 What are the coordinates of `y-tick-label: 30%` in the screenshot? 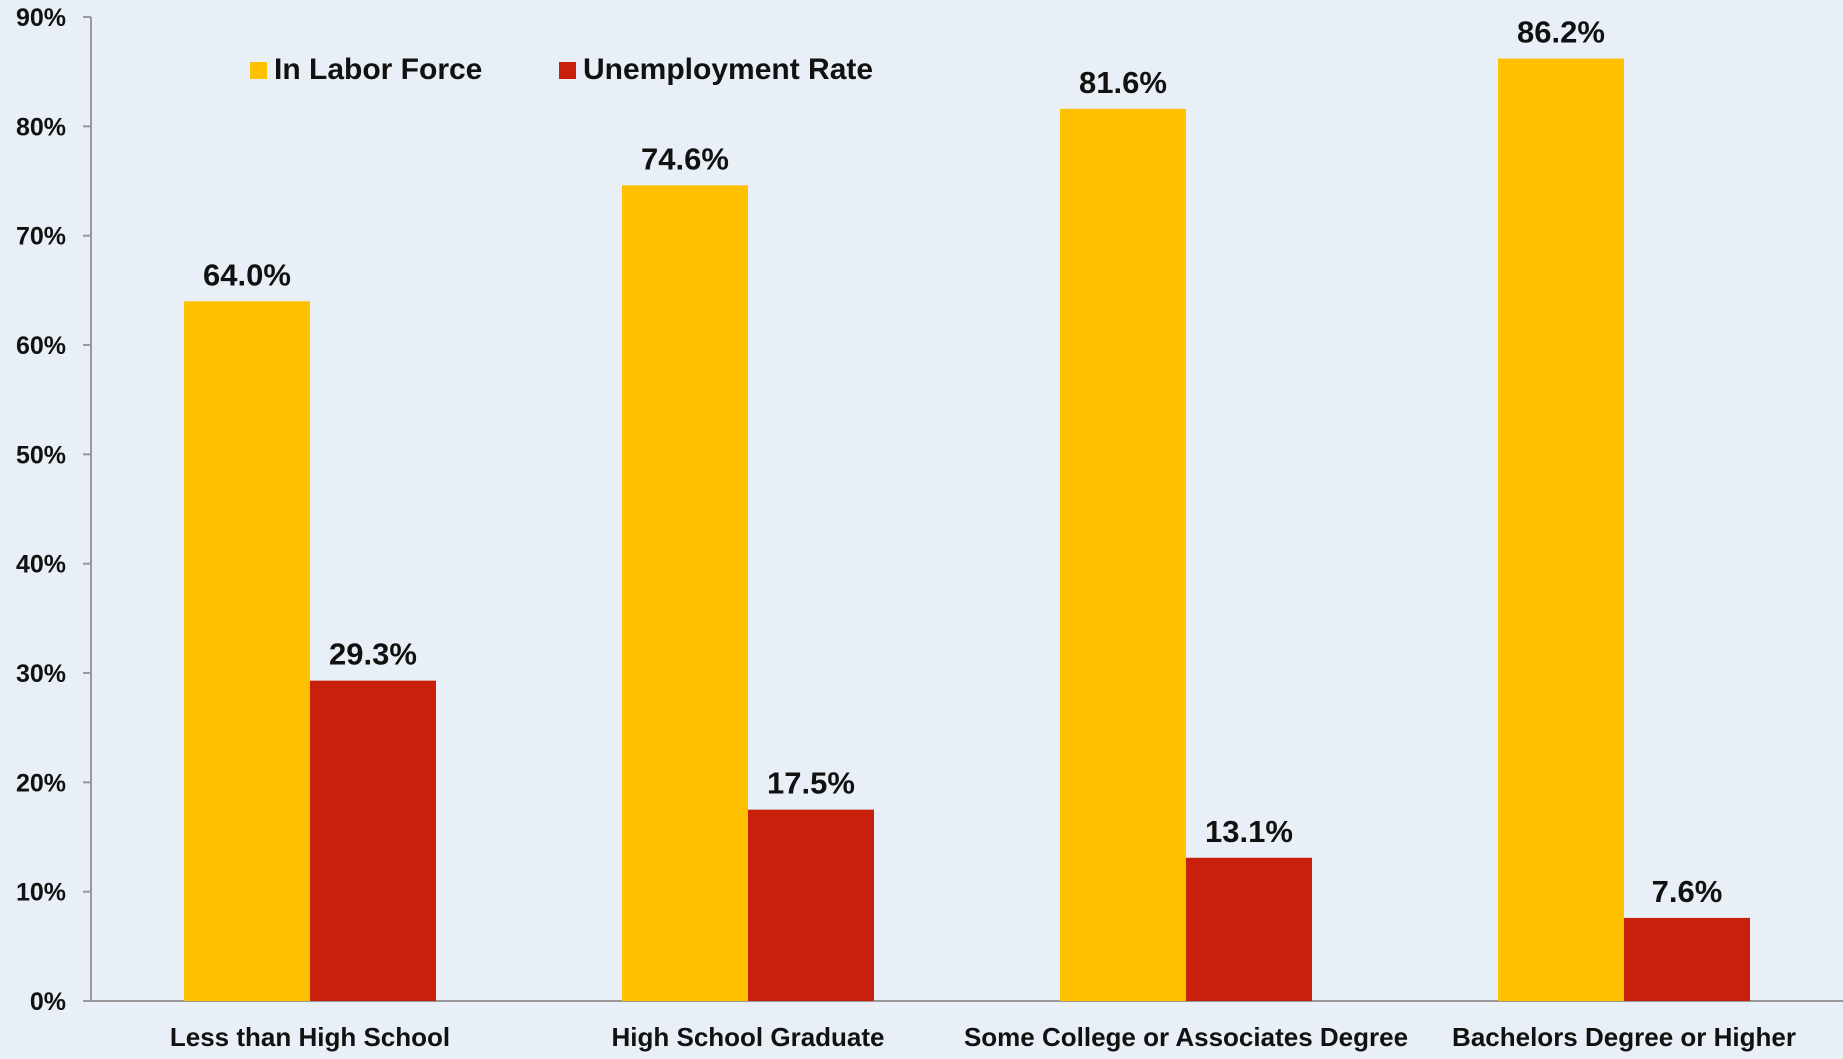 It's located at (41, 674).